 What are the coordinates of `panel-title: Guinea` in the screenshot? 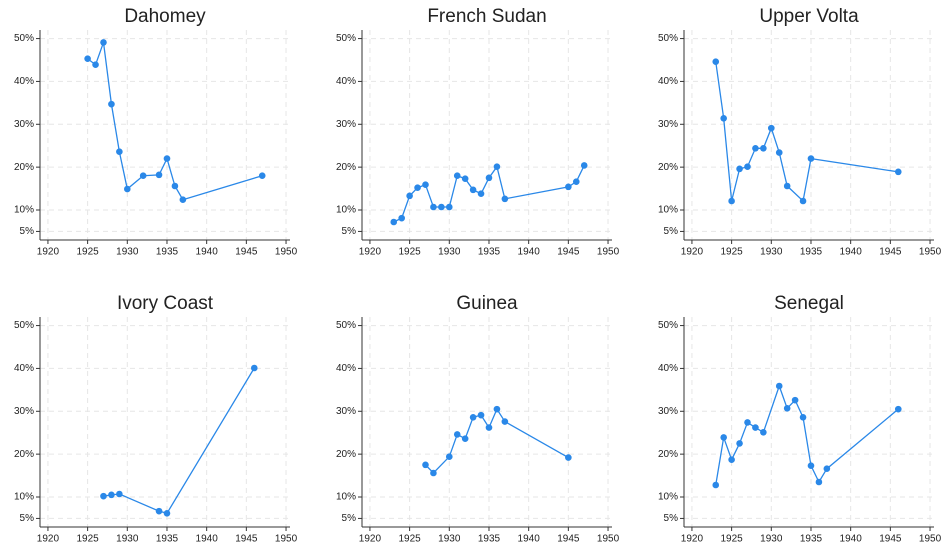 It's located at (487, 303).